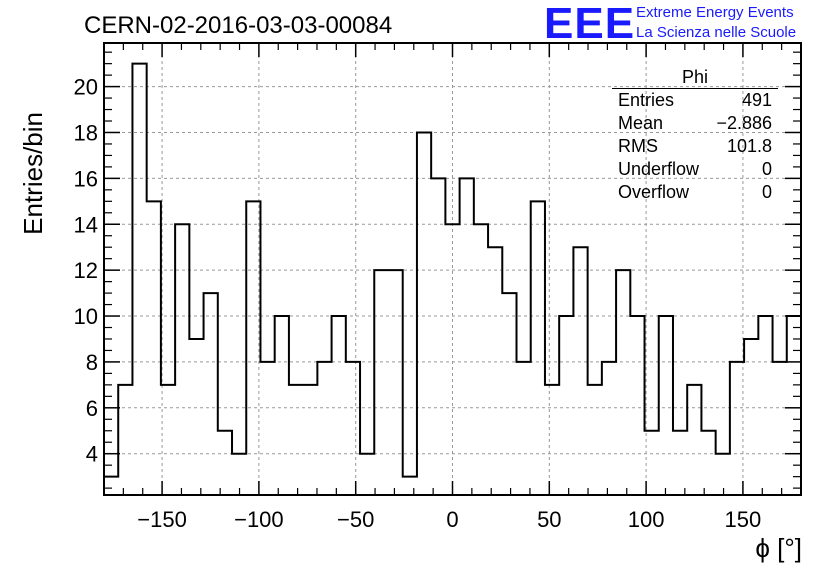 This screenshot has height=572, width=836. Describe the element at coordinates (86, 224) in the screenshot. I see `y-tick-label: 14` at that location.